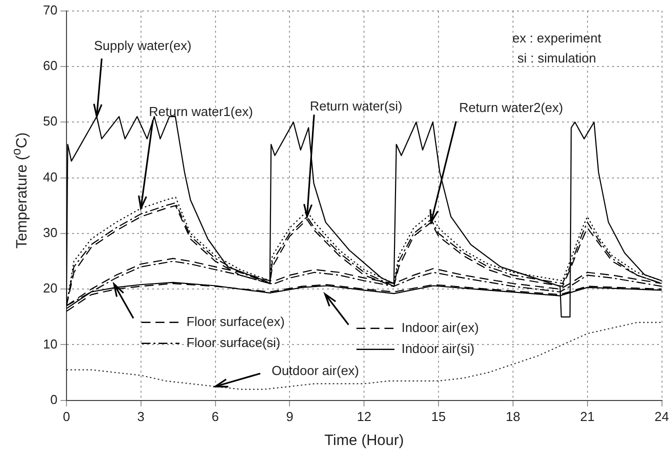 This screenshot has height=452, width=672. What do you see at coordinates (587, 416) in the screenshot?
I see `x-tick-label: 21` at bounding box center [587, 416].